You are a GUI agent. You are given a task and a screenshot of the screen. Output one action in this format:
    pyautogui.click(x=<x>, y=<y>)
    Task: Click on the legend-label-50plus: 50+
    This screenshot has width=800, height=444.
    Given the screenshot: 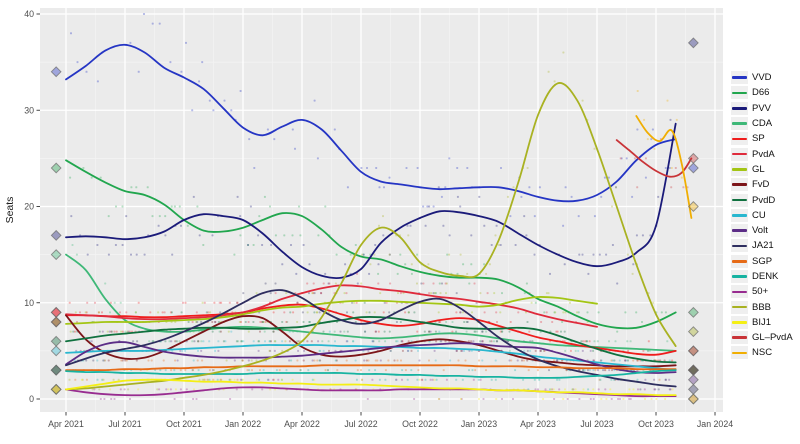 What is the action you would take?
    pyautogui.click(x=760, y=292)
    